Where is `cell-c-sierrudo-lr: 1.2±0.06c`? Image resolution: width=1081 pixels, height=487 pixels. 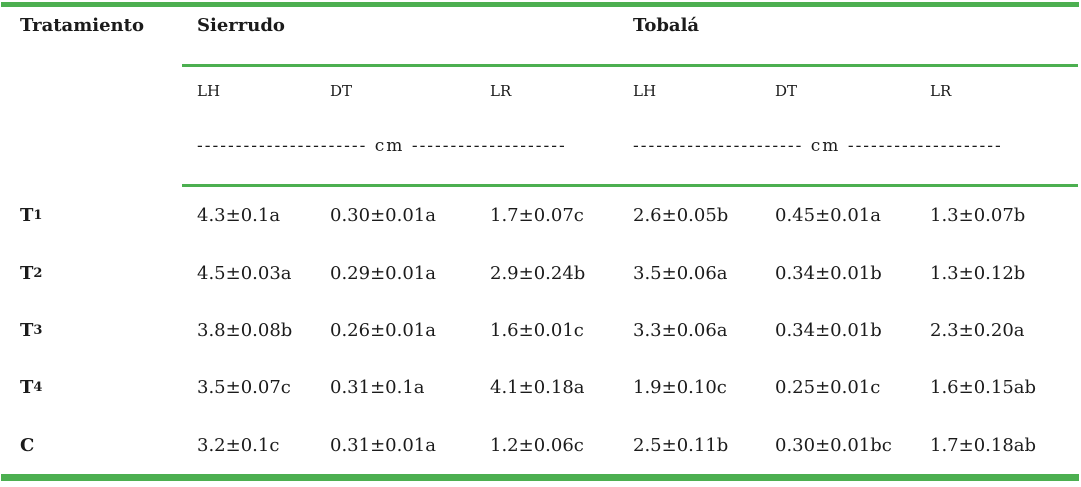
cell-c-sierrudo-lr: 1.2±0.06c is located at coordinates (537, 445).